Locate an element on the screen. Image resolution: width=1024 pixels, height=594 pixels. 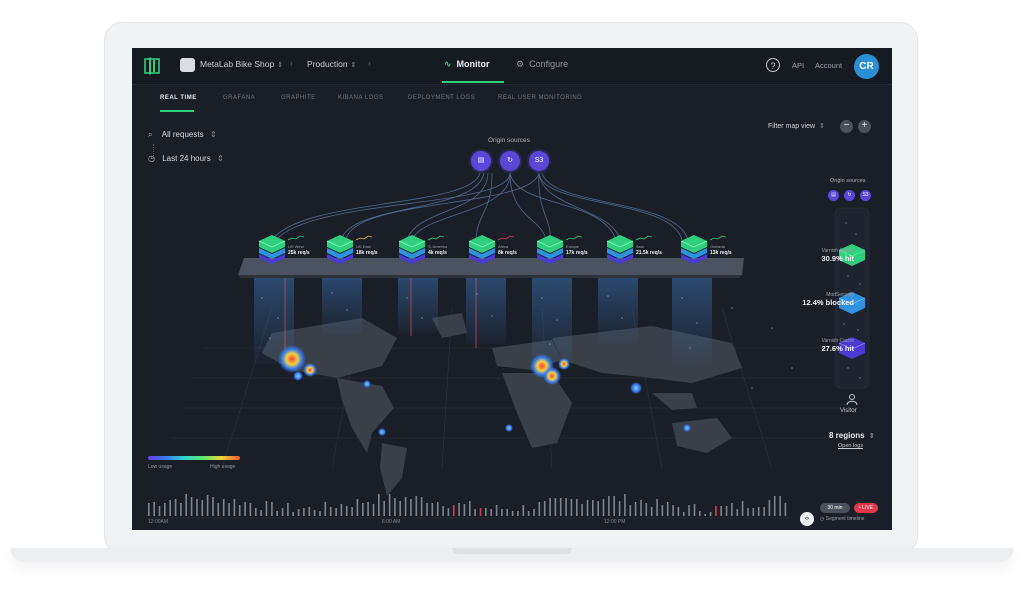
gear-icon: ⚙ is located at coordinates (520, 64).